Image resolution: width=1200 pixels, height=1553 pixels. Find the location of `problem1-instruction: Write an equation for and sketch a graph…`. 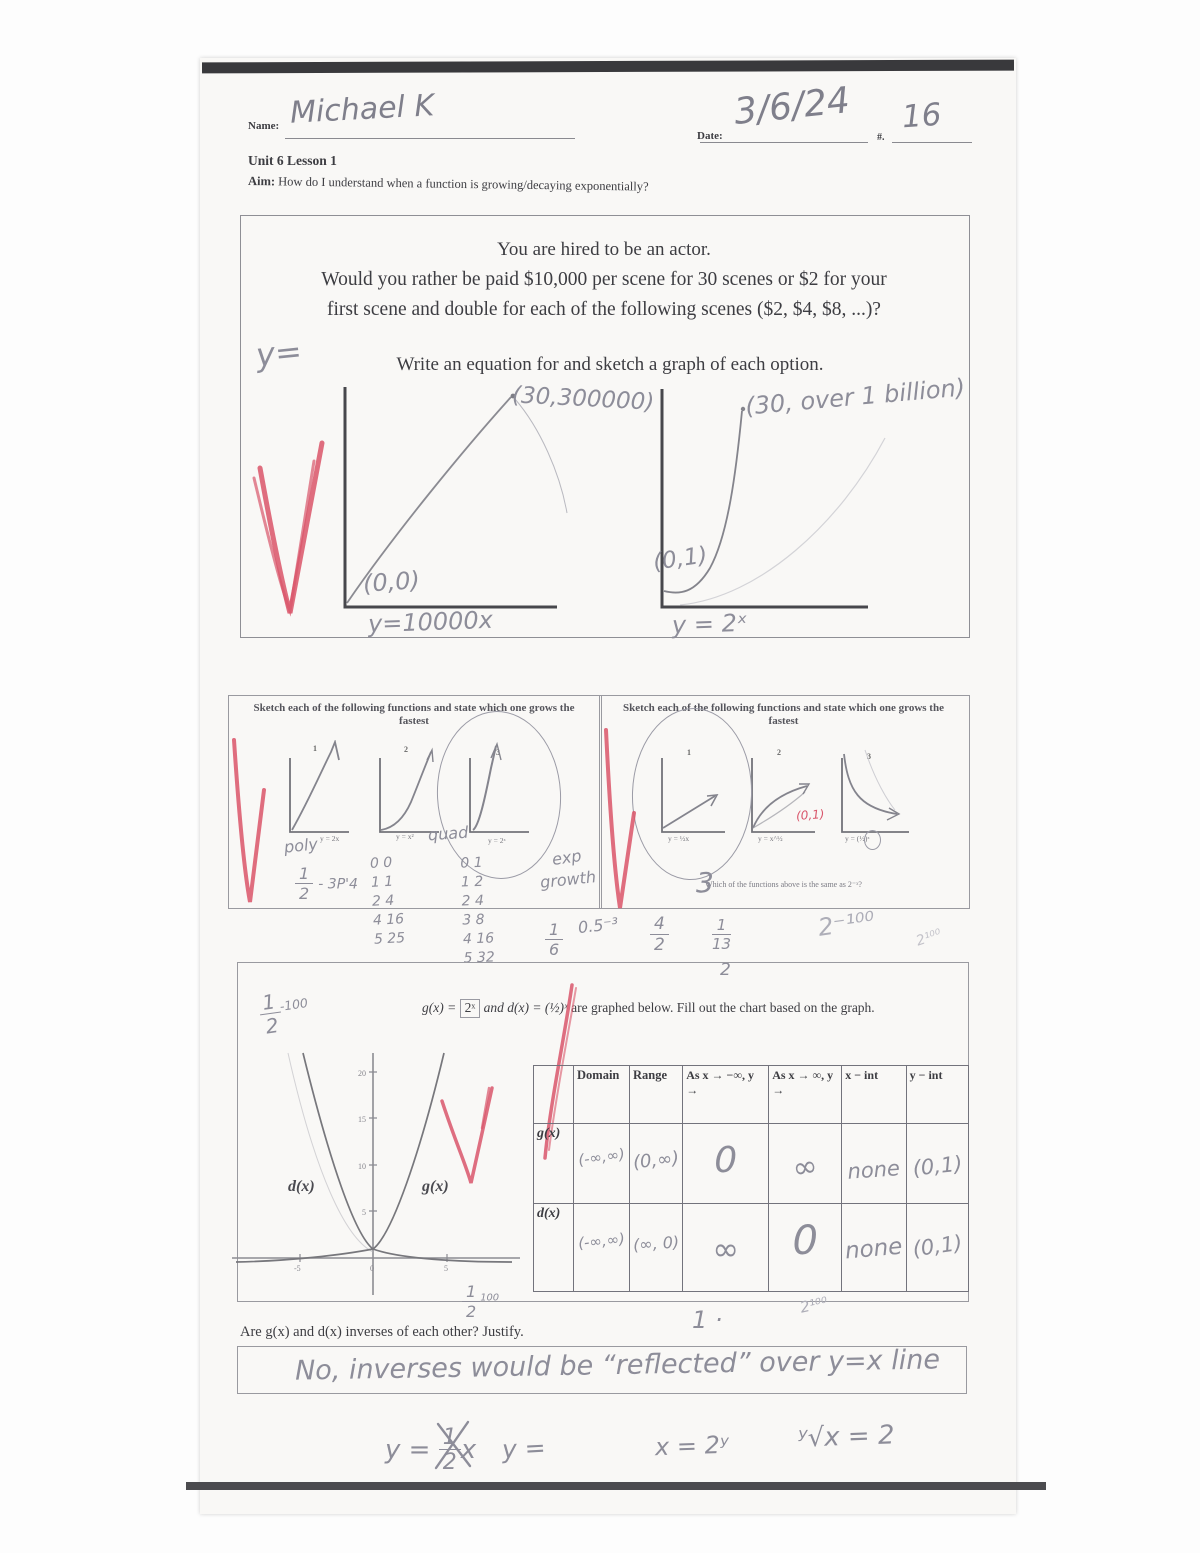

problem1-instruction: Write an equation for and sketch a graph… is located at coordinates (610, 364).